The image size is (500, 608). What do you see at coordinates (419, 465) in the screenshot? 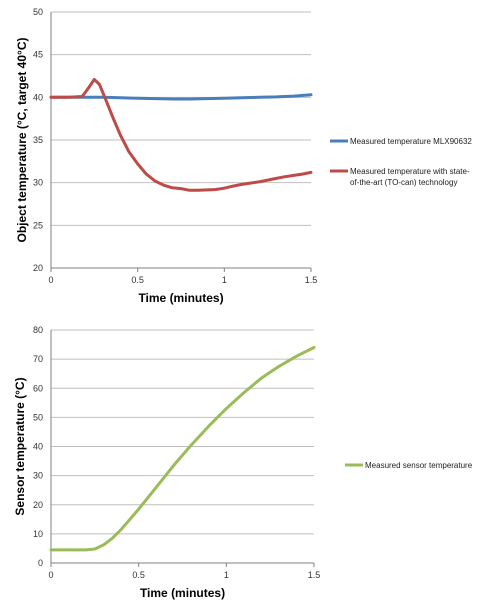
I see `legend-label: Measured sensor temperature` at bounding box center [419, 465].